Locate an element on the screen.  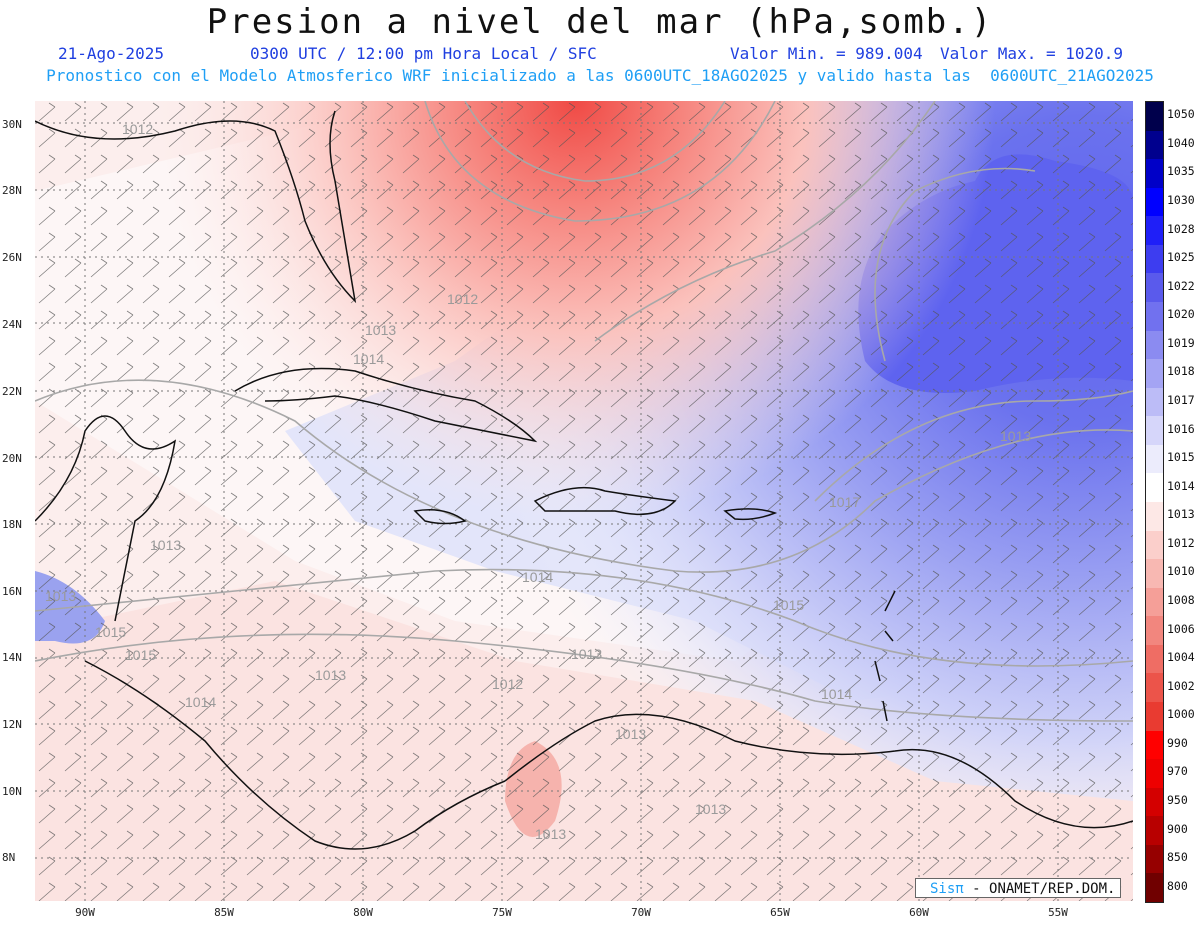
lat-label: 26N is located at coordinates (12, 257).